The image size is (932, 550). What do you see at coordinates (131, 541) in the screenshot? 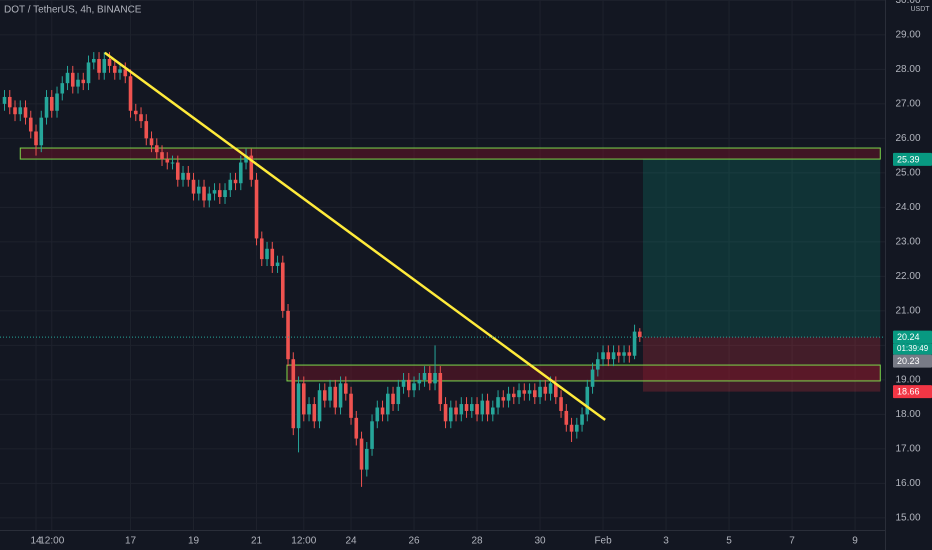
I see `x-tick-label: 17` at bounding box center [131, 541].